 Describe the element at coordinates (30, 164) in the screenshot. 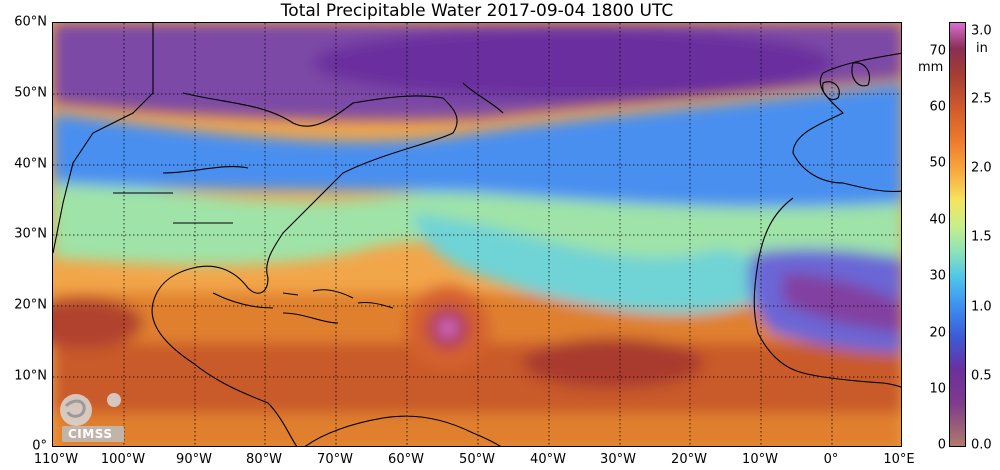

I see `lat-label-40n: 40°N` at that location.